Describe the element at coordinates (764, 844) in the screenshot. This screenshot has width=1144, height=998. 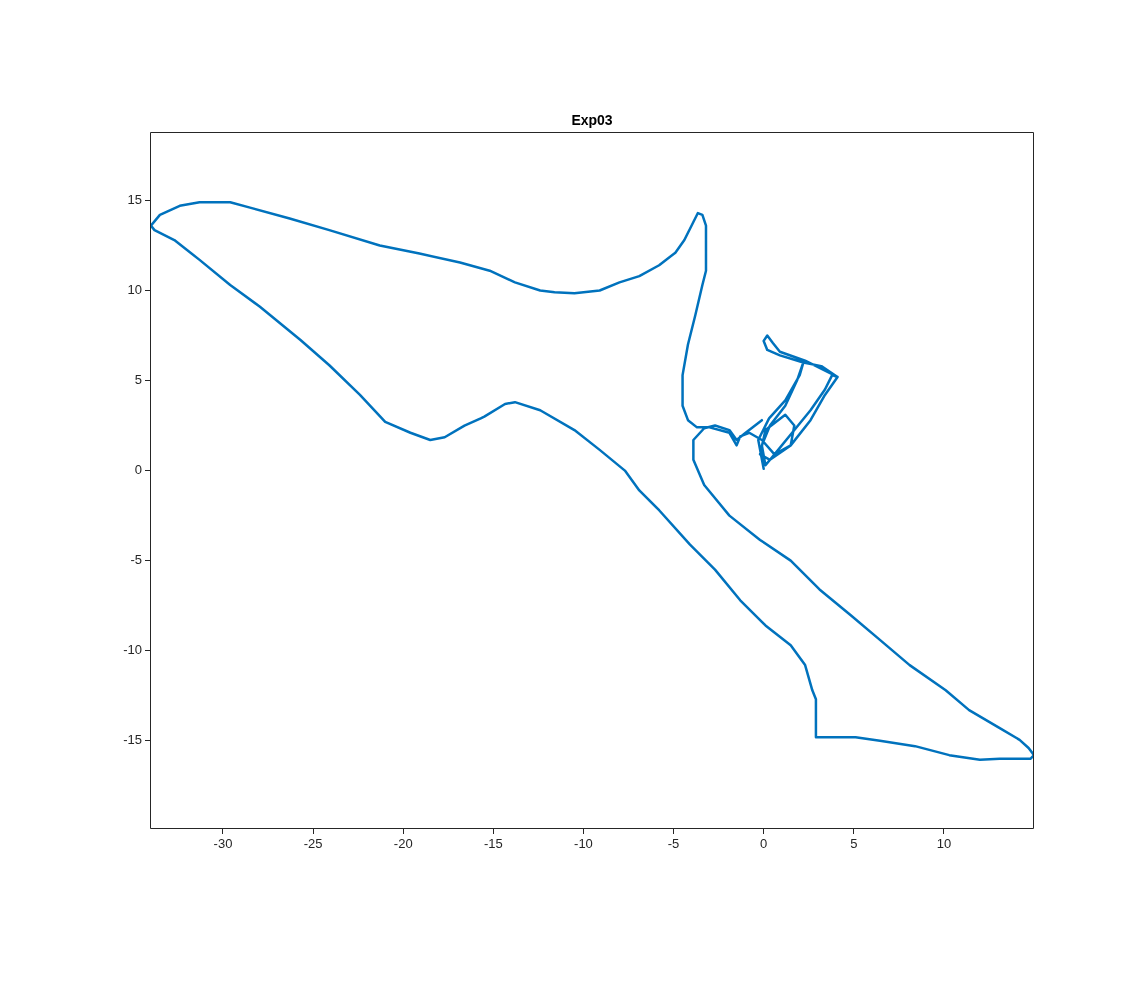
I see `x-tick-label: 0` at that location.